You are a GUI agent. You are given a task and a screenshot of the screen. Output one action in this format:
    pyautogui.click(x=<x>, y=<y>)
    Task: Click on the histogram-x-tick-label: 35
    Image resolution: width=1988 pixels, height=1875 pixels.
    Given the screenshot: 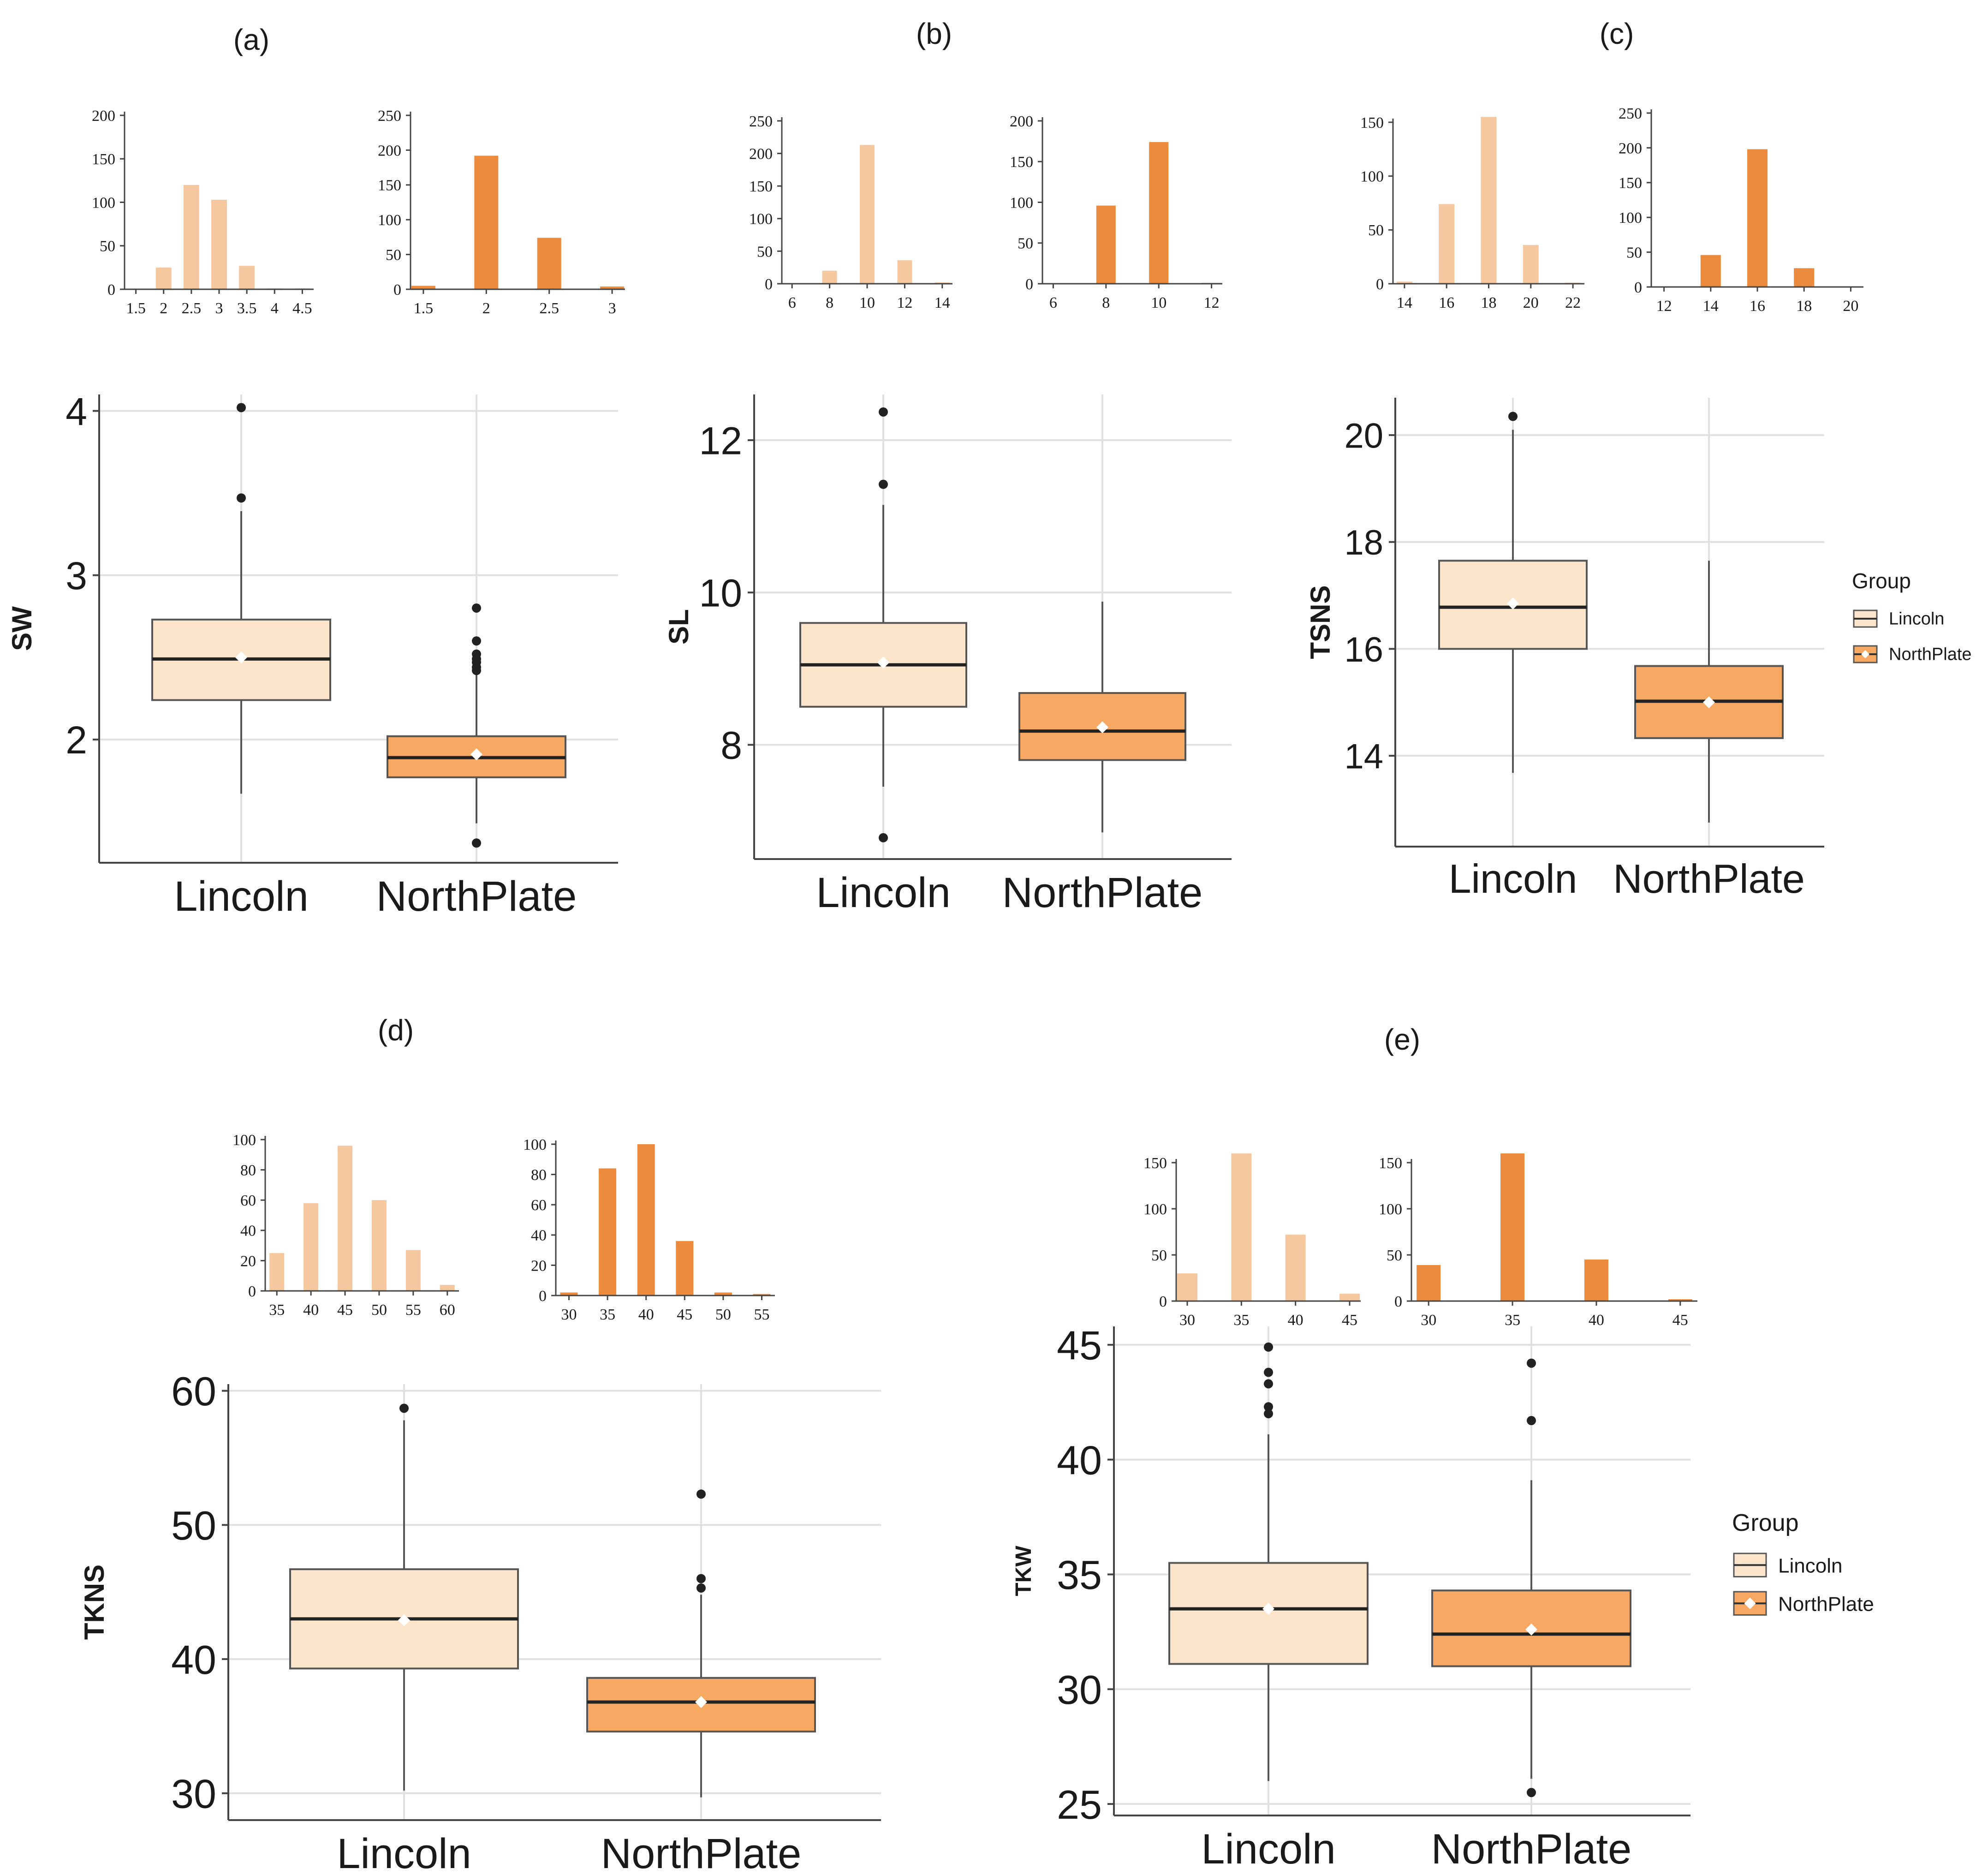 What is the action you would take?
    pyautogui.click(x=607, y=1315)
    